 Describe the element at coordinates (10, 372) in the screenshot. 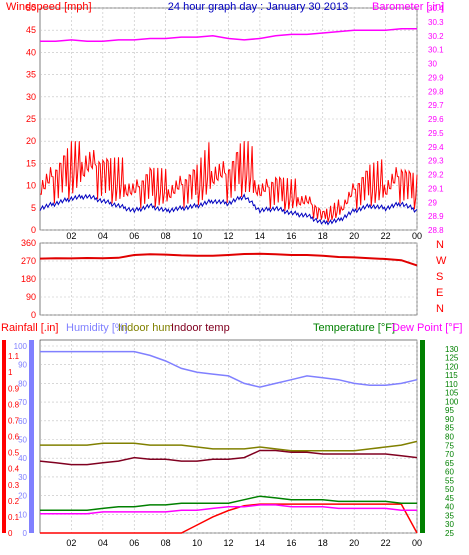

I see `rain-tick: 1` at that location.